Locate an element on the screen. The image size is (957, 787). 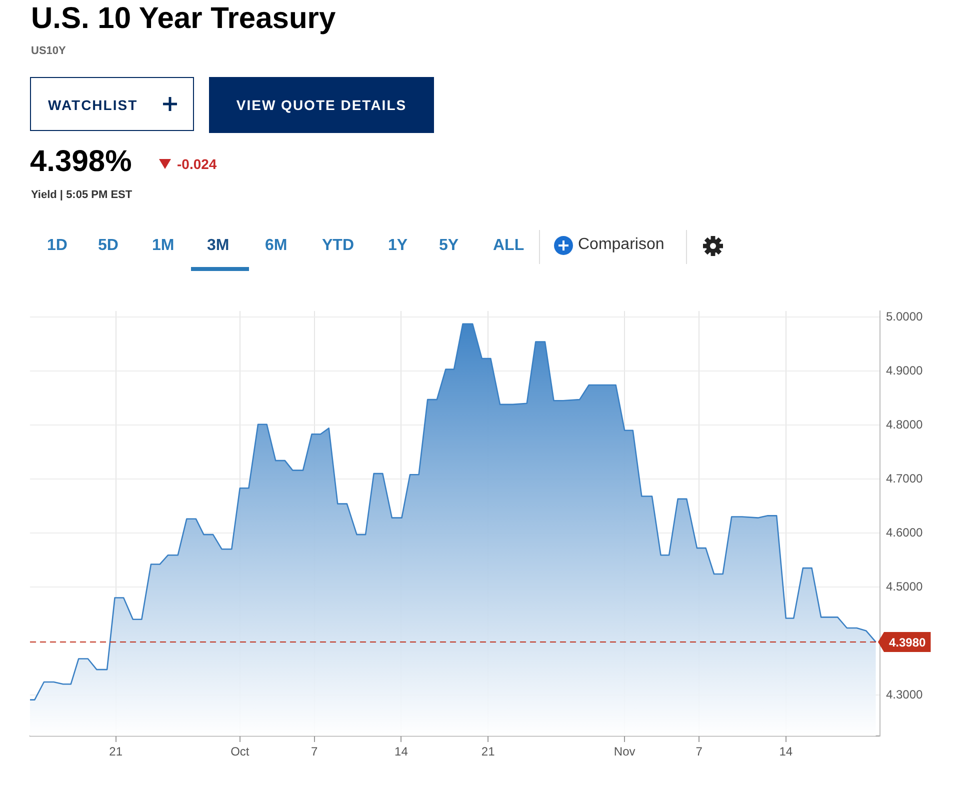
text: 5D is located at coordinates (108, 246).